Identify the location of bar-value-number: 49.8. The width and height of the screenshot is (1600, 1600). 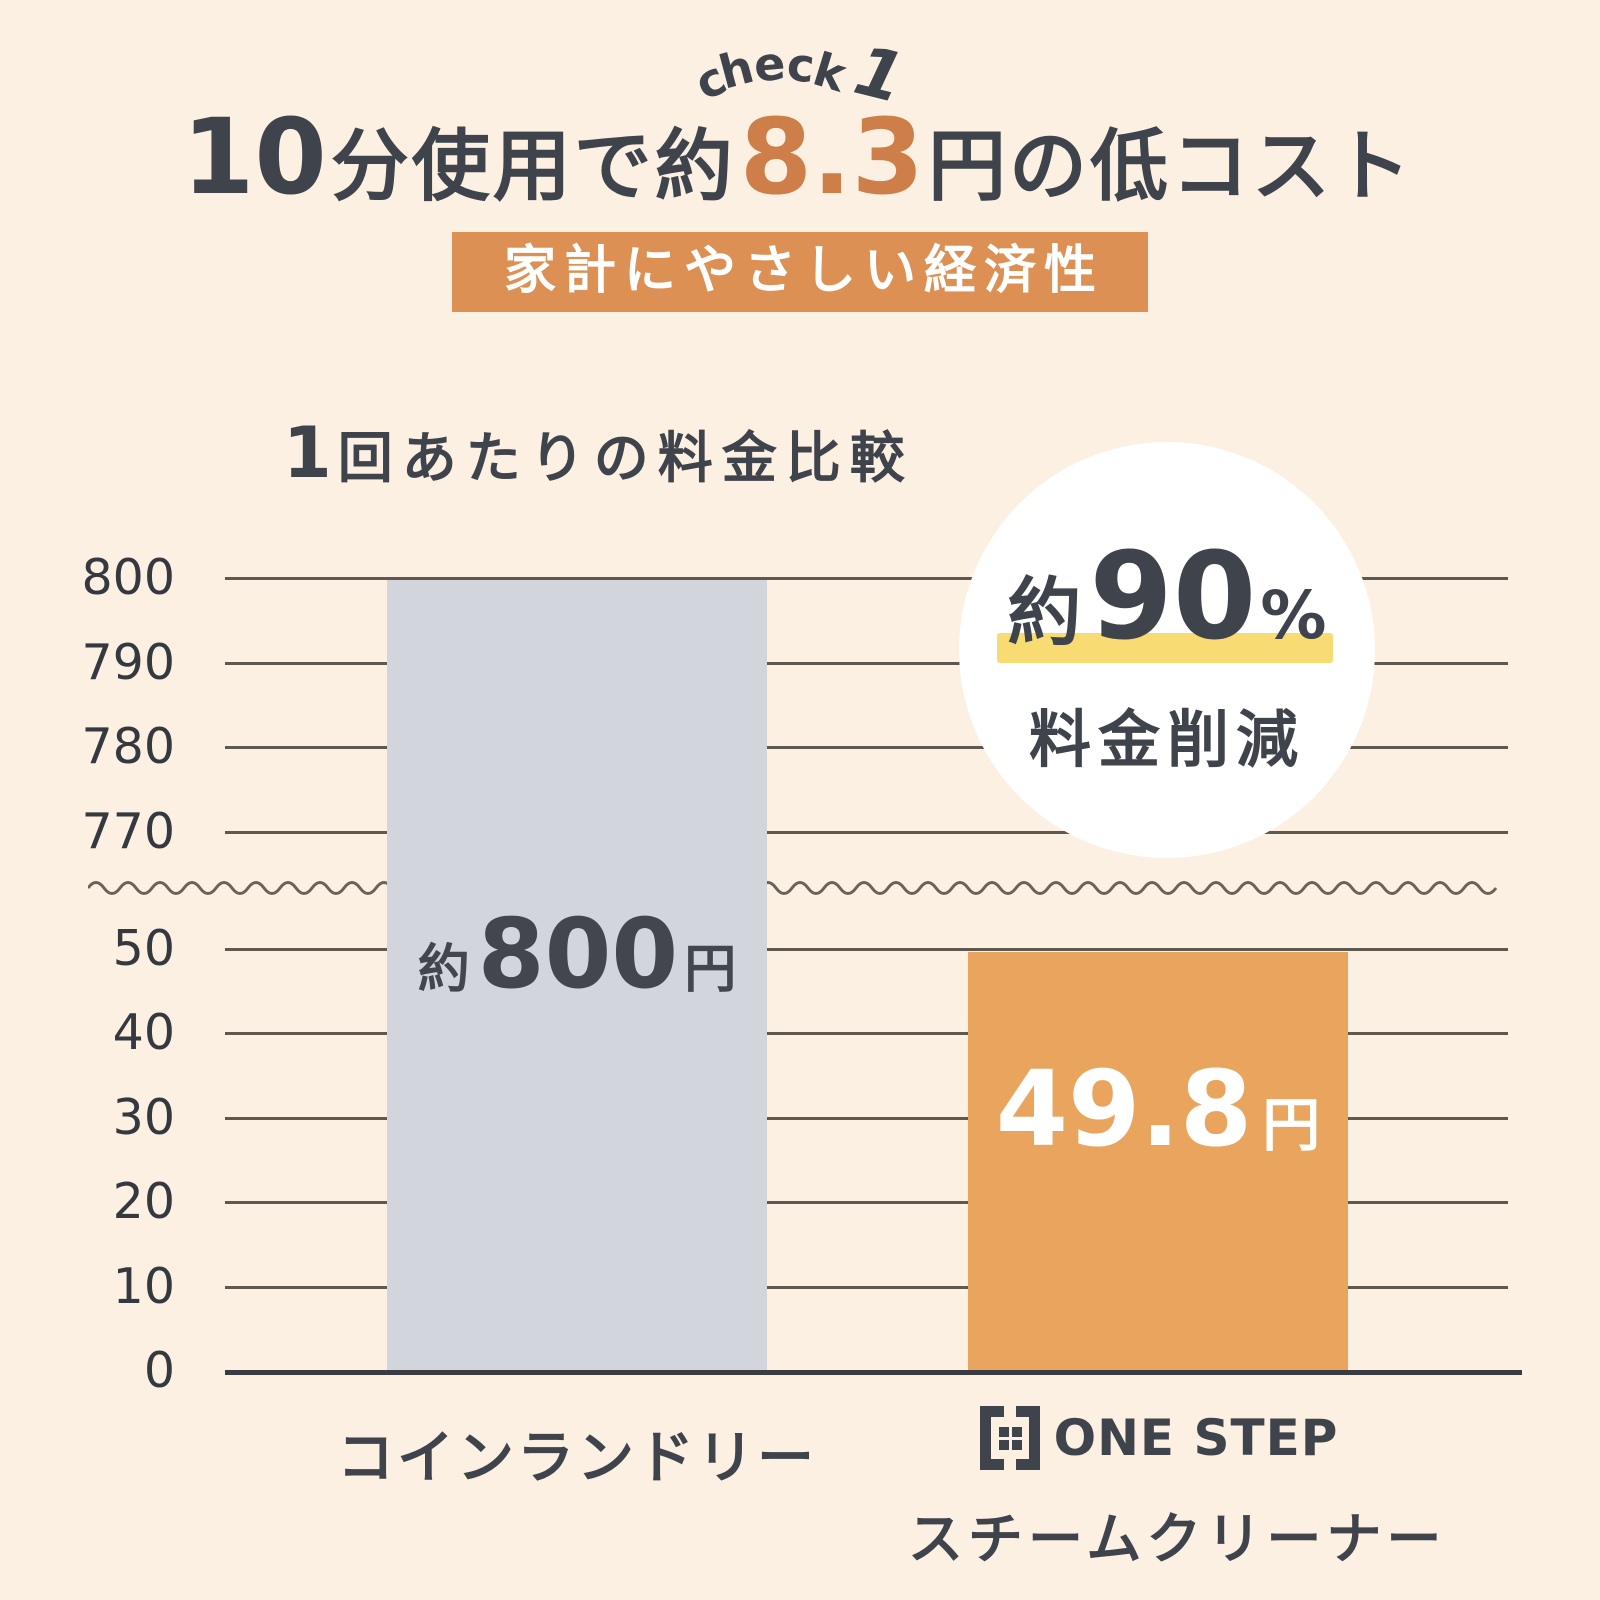
(1124, 1109).